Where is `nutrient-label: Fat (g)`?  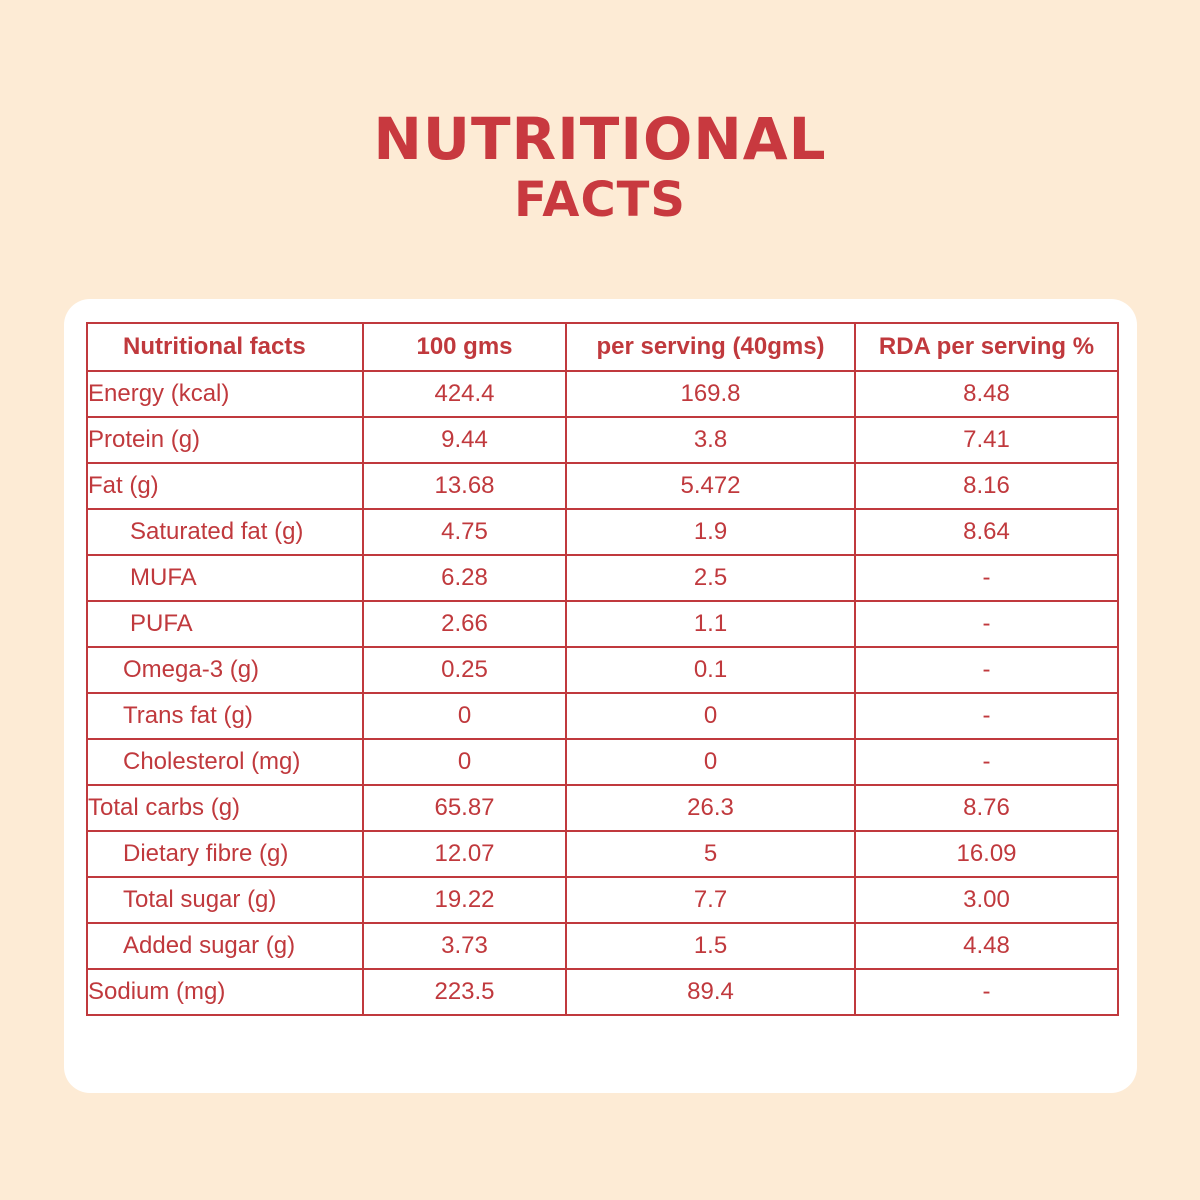
nutrient-label: Fat (g) is located at coordinates (225, 486).